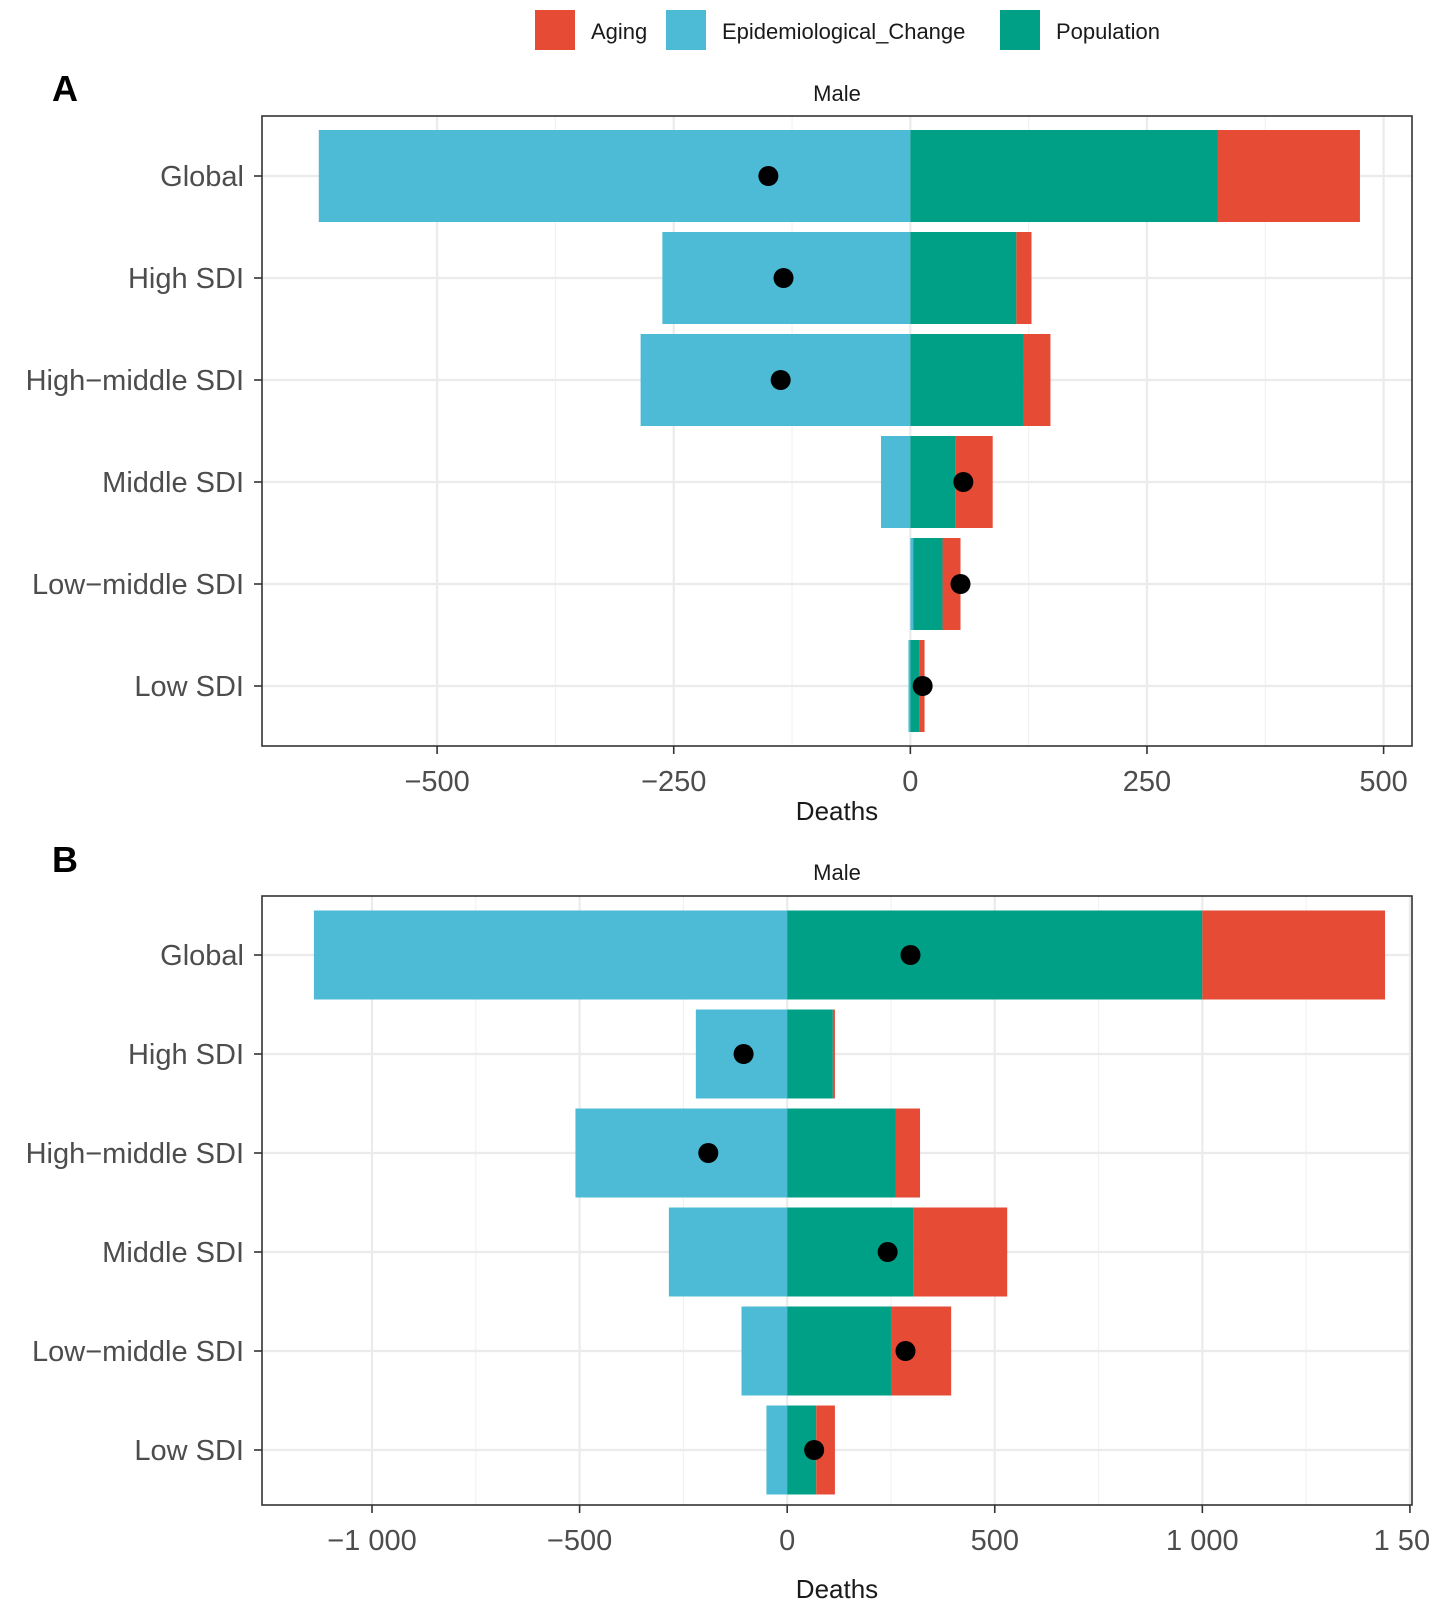 The height and width of the screenshot is (1620, 1429). Describe the element at coordinates (1108, 31) in the screenshot. I see `legend-population-label: Population` at that location.